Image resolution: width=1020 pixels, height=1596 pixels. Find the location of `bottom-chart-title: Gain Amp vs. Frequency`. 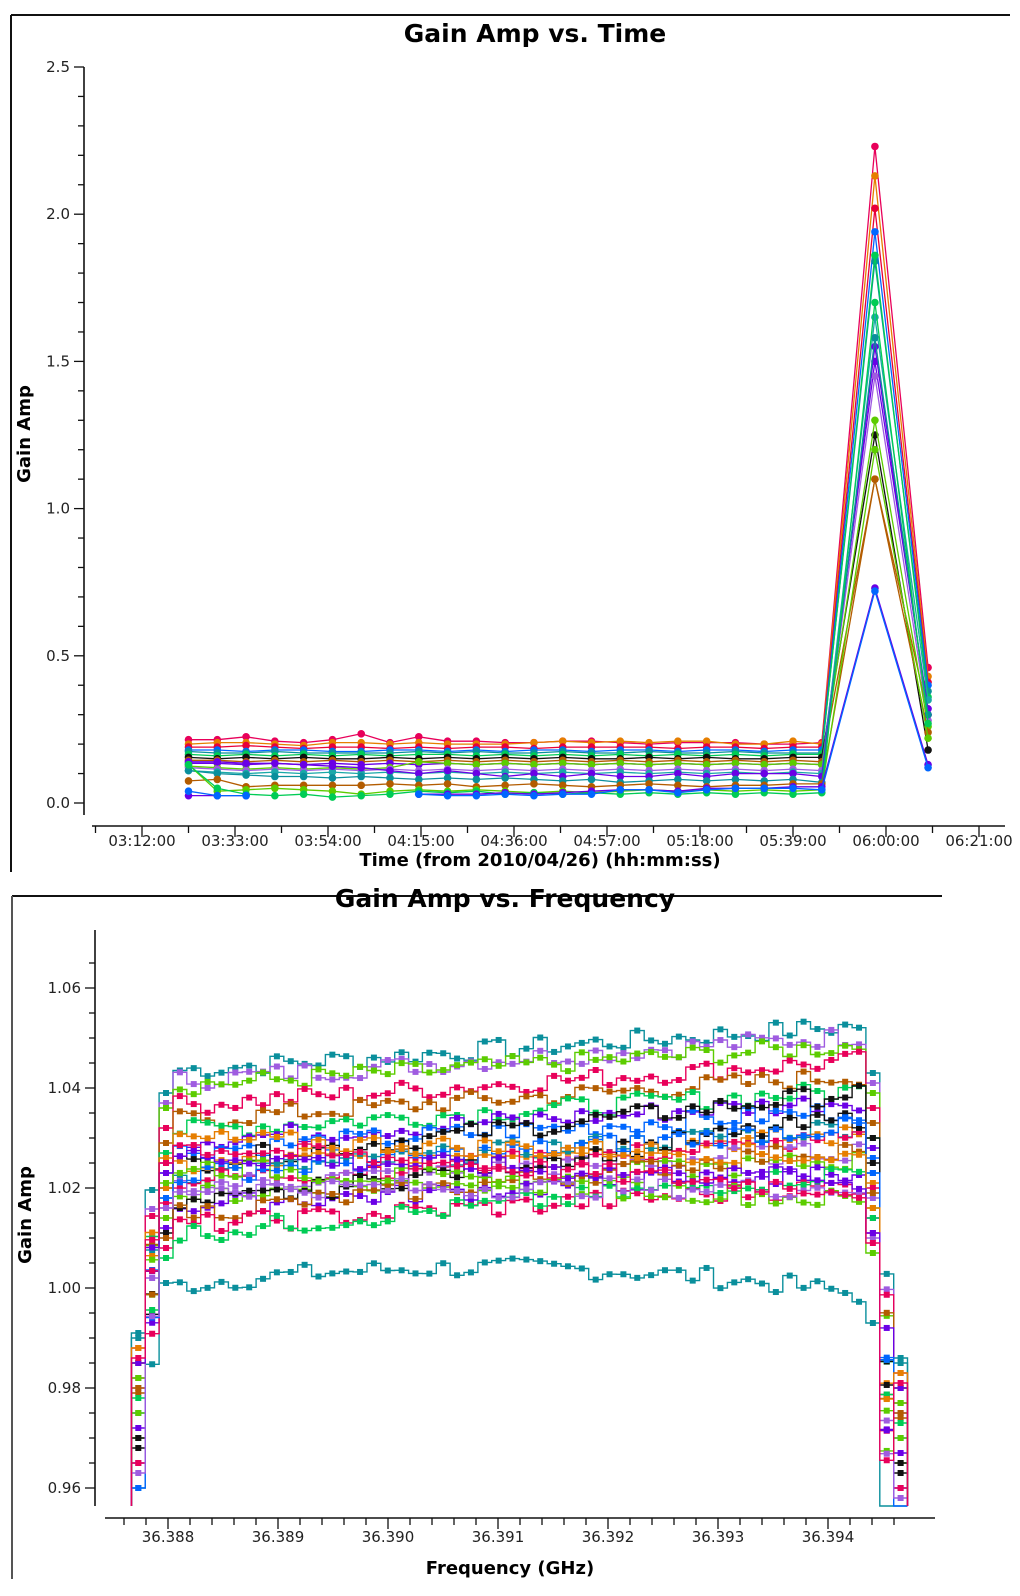

bottom-chart-title: Gain Amp vs. Frequency is located at coordinates (505, 898).